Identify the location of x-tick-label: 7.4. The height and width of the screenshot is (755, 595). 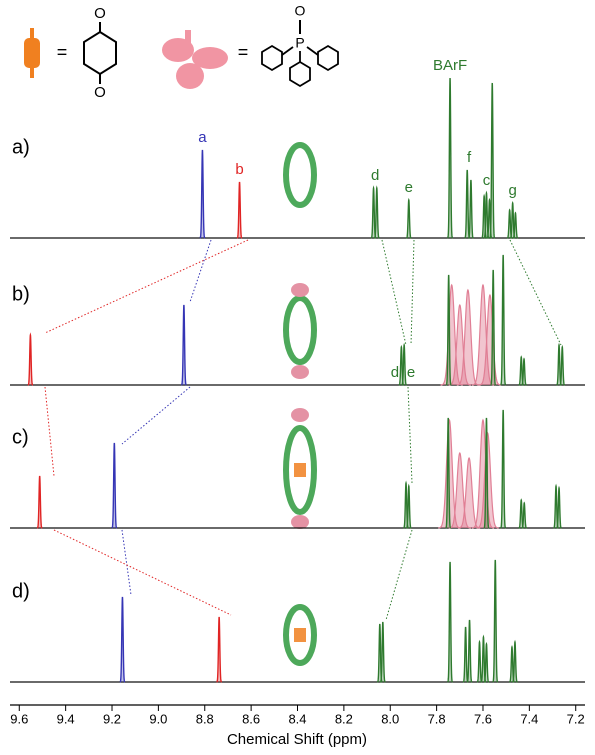
(529, 718).